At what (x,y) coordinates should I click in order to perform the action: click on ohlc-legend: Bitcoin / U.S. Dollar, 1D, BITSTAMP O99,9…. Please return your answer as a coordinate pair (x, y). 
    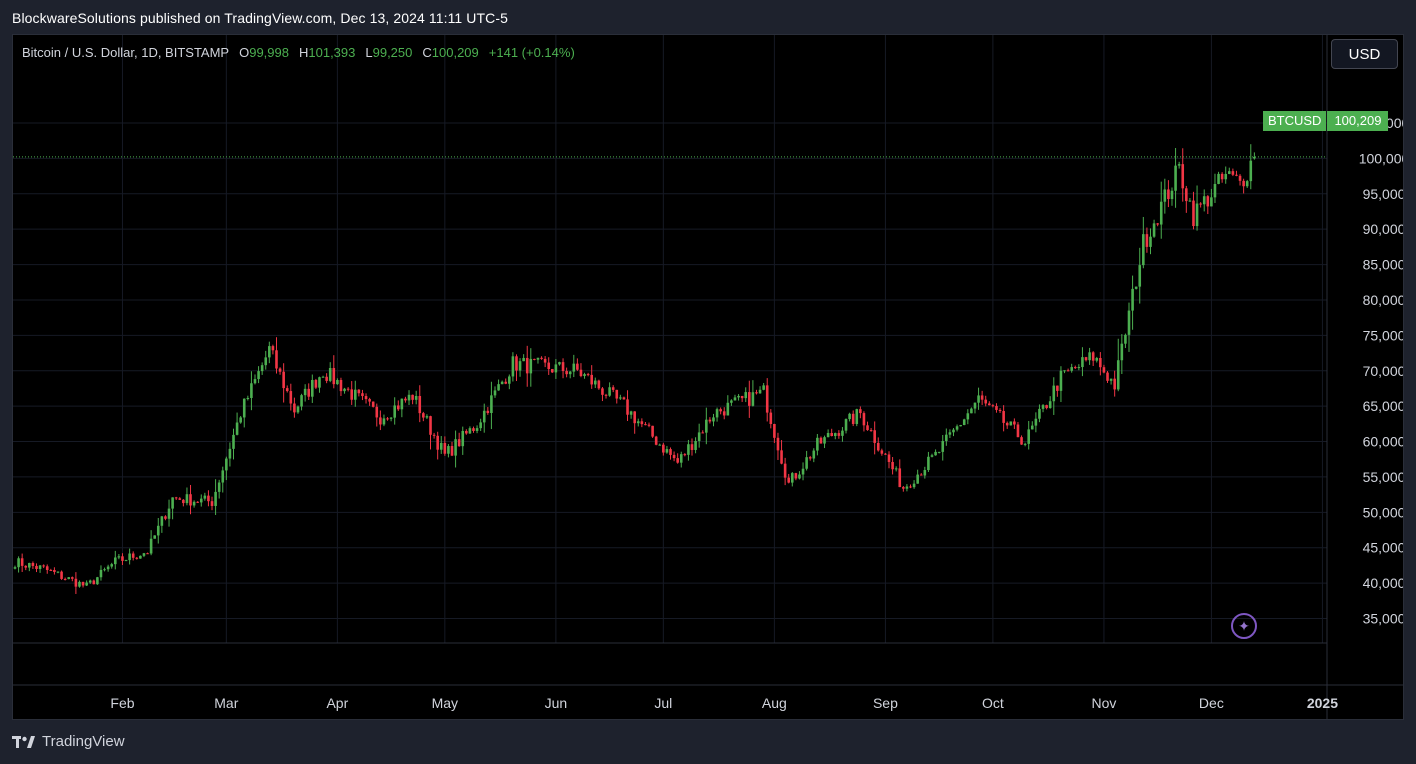
    Looking at the image, I should click on (298, 52).